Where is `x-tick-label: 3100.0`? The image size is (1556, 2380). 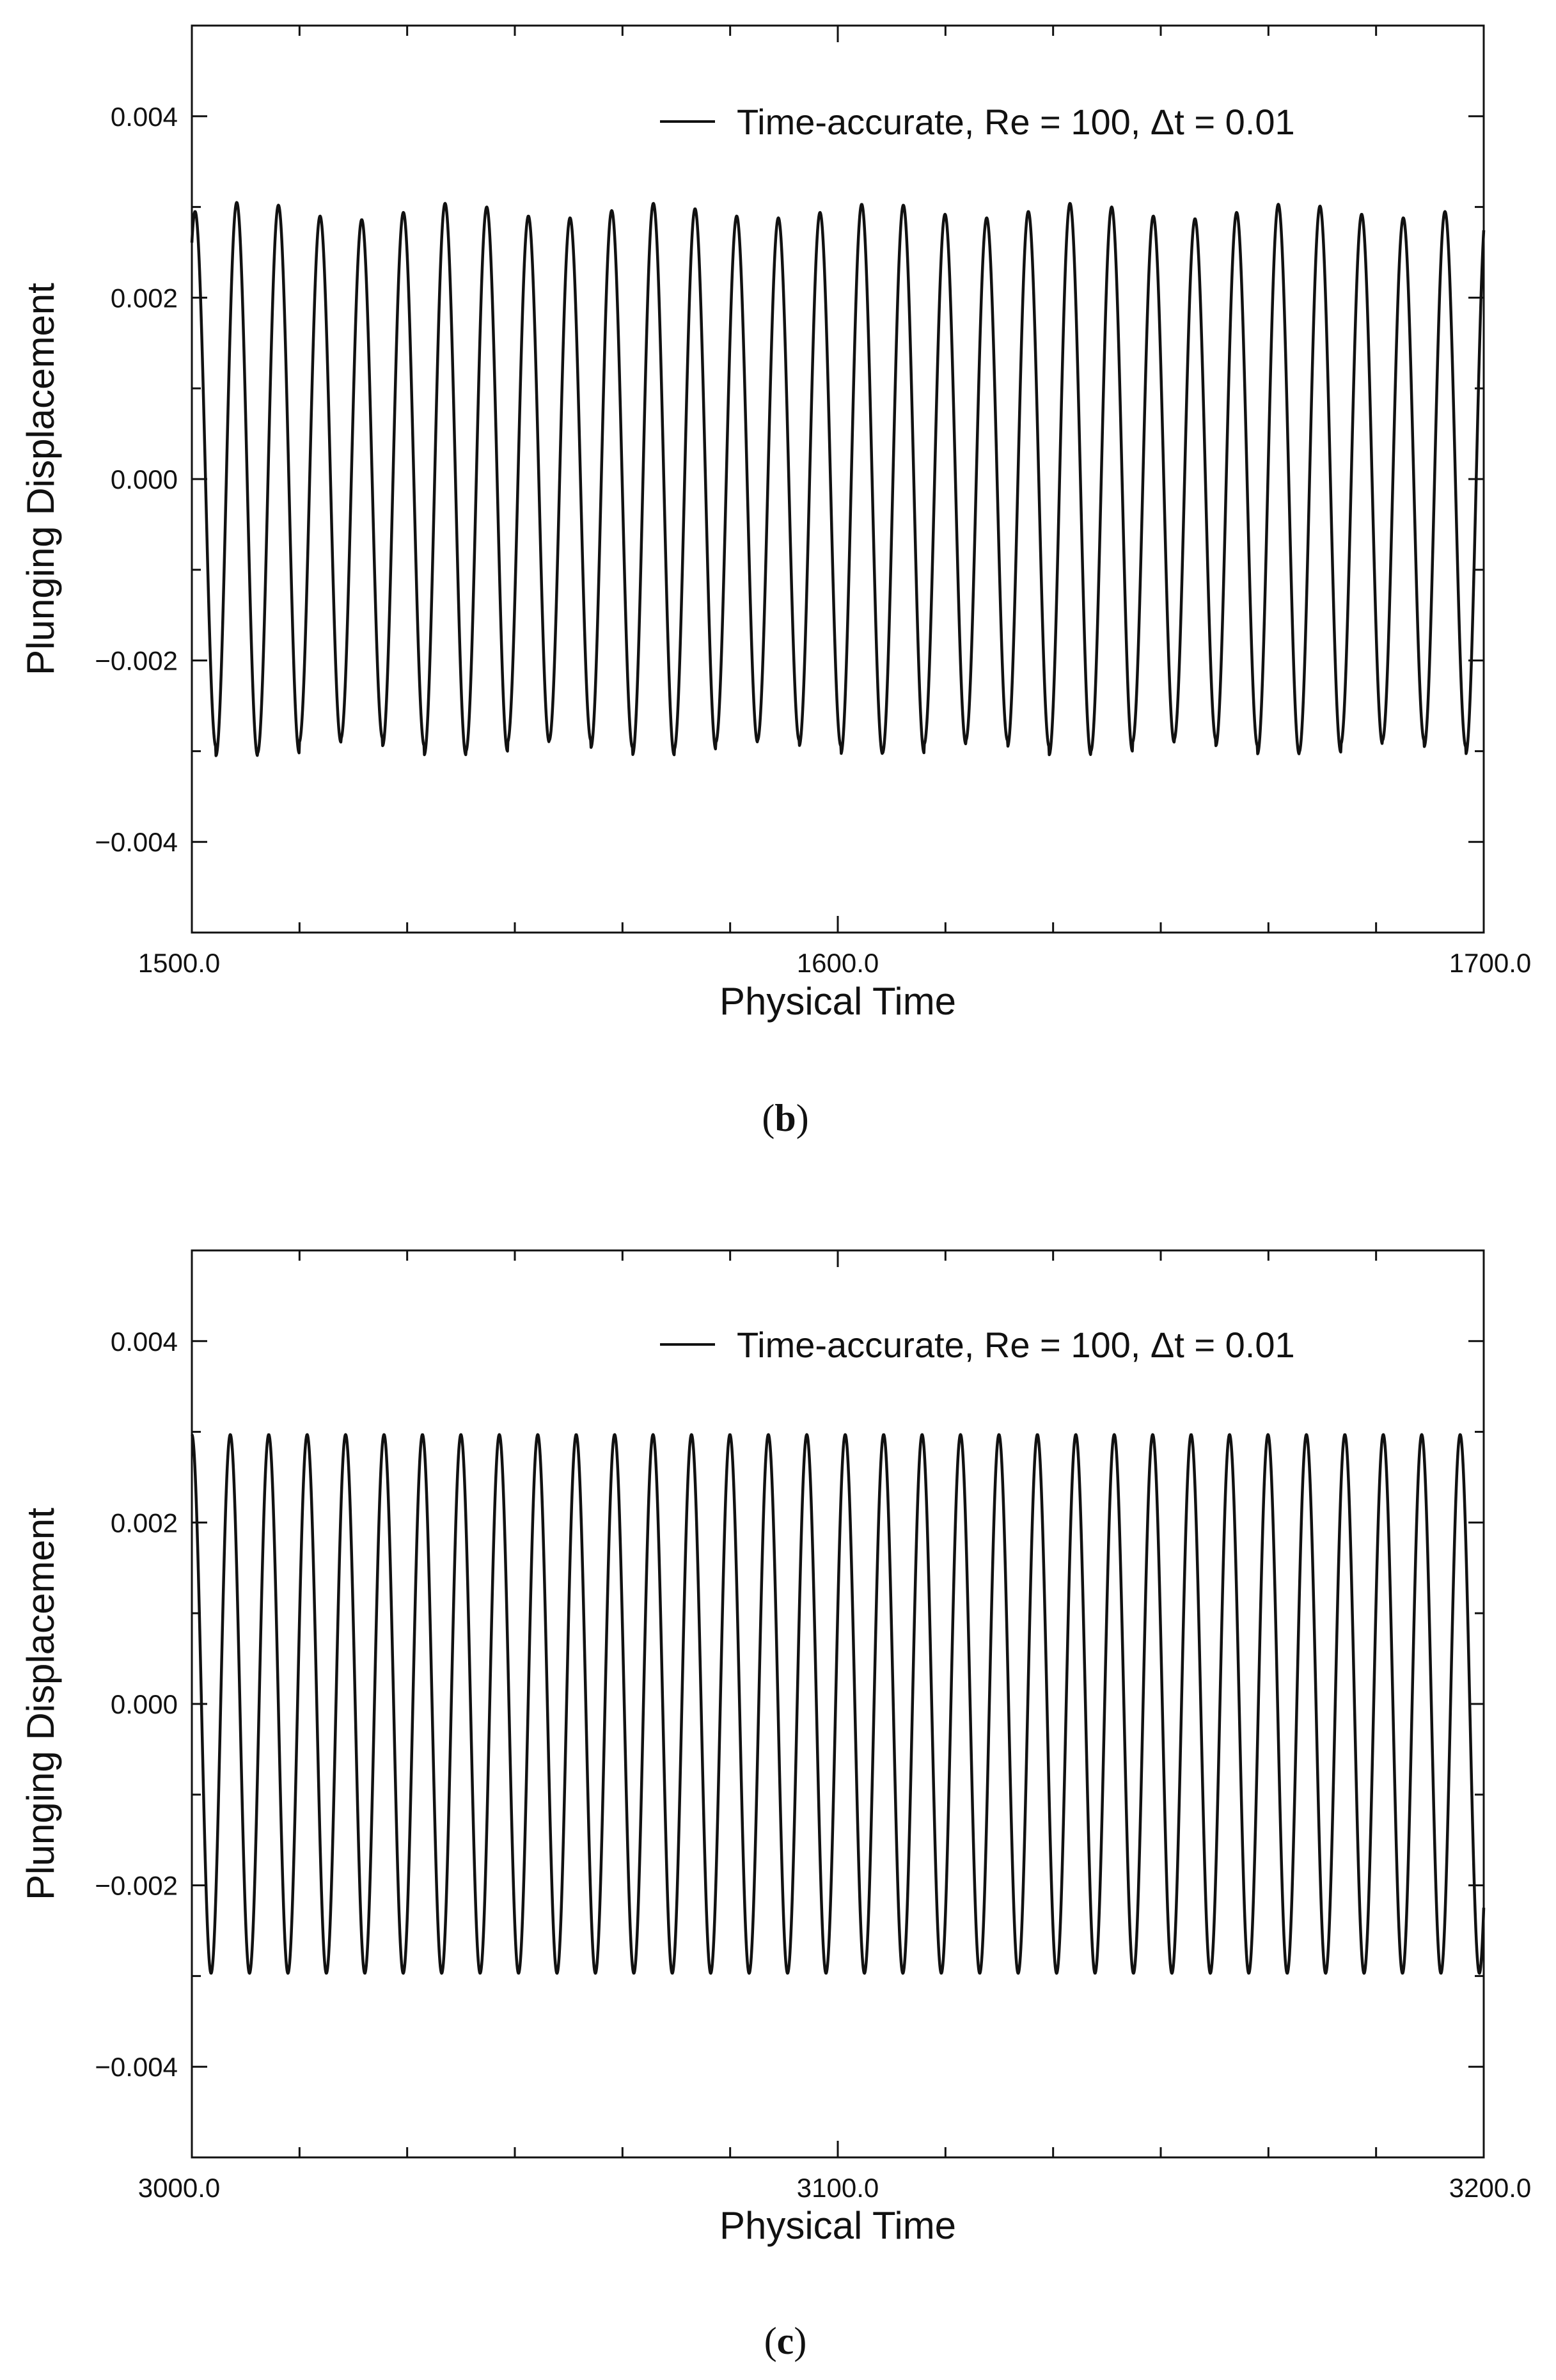
x-tick-label: 3100.0 is located at coordinates (838, 2188).